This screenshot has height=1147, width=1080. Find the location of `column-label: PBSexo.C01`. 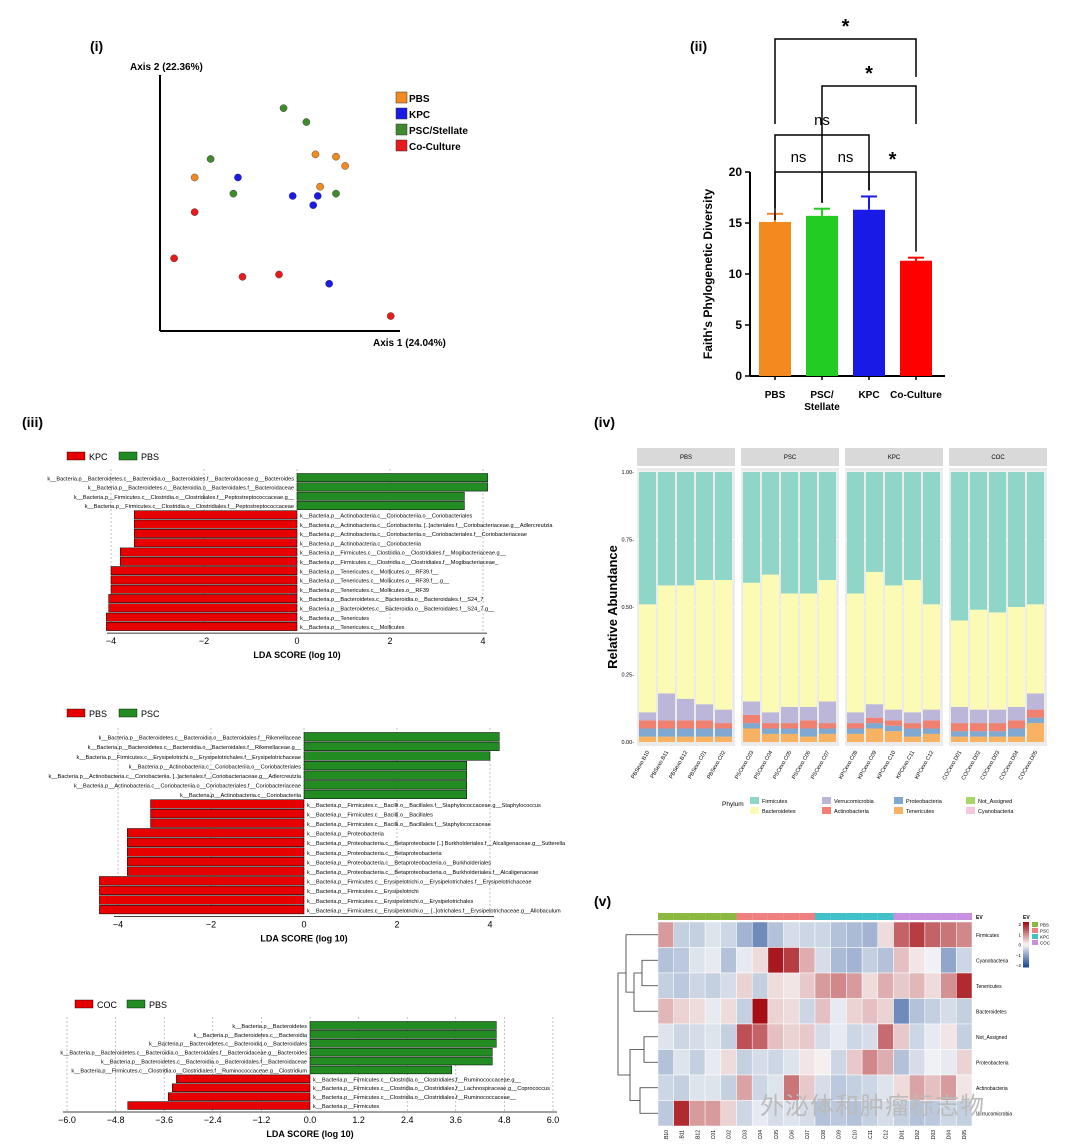

column-label: PBSexo.C01 is located at coordinates (714, 1135).